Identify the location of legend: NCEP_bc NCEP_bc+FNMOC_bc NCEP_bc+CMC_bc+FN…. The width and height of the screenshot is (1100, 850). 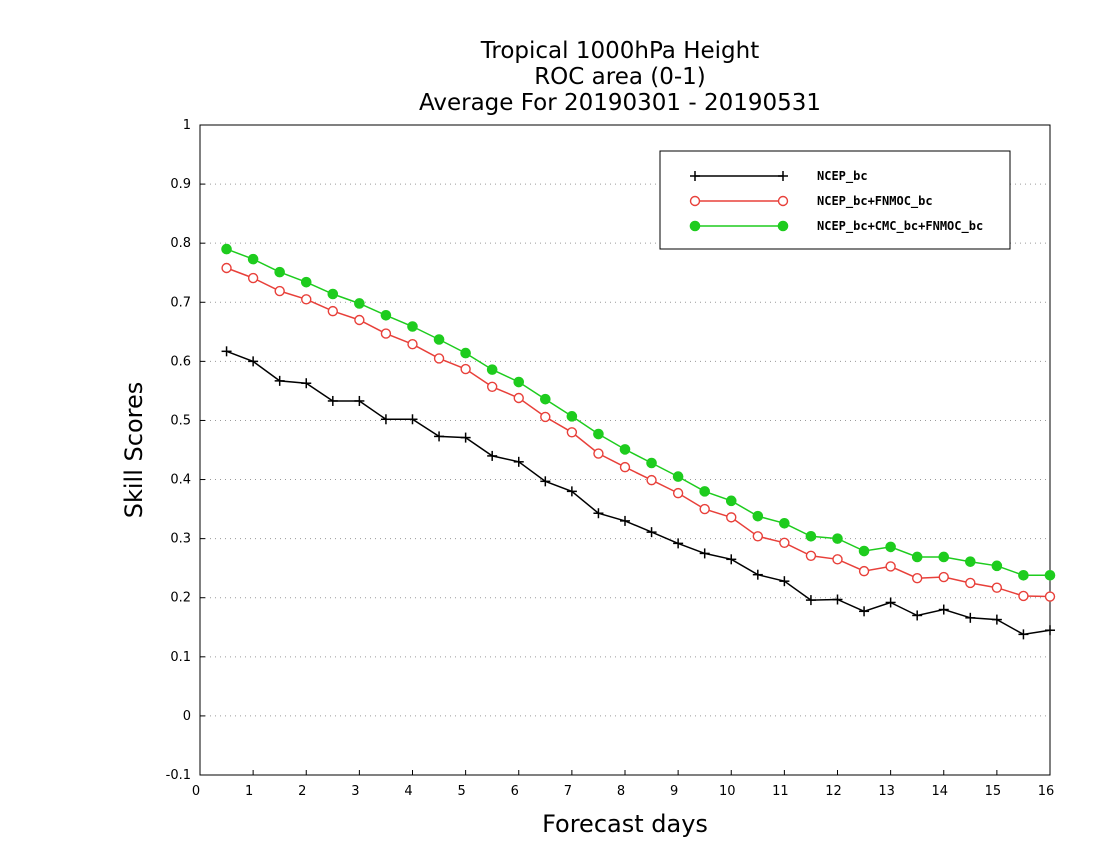
(835, 200).